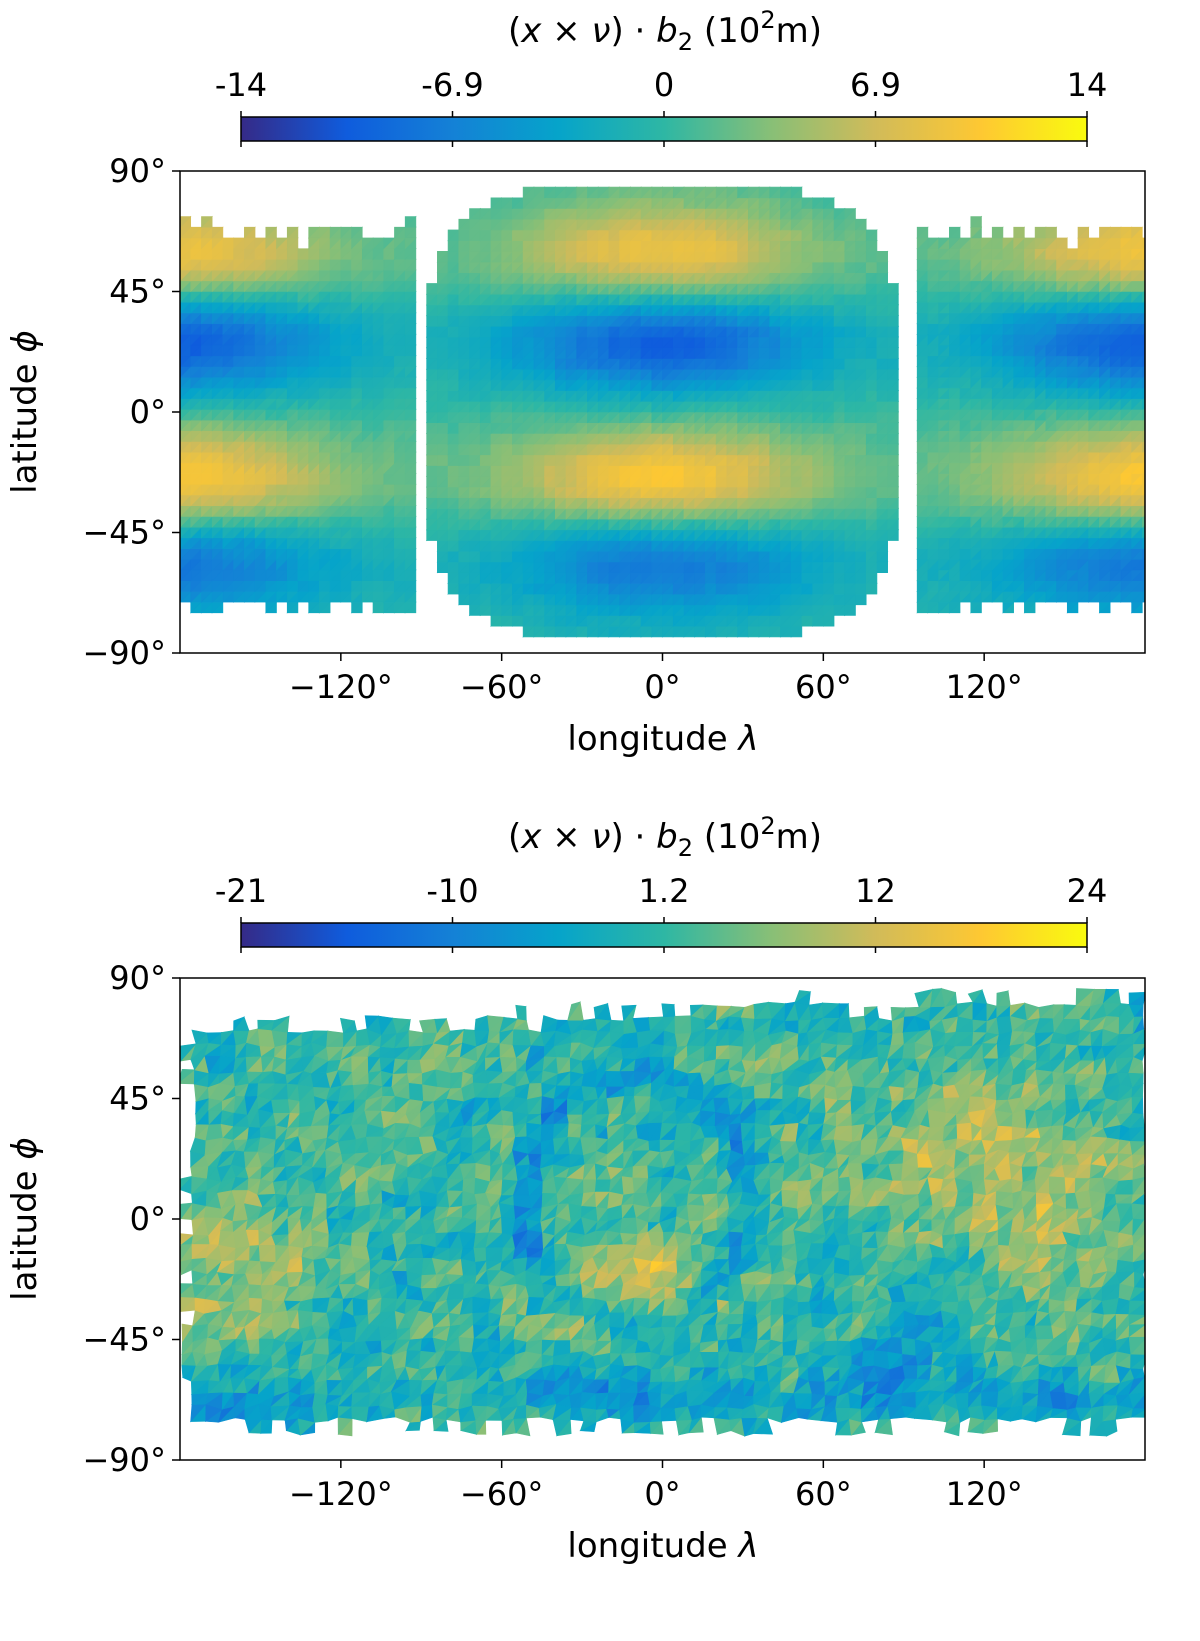 The height and width of the screenshot is (1641, 1200). I want to click on colorbar-tick-label: 14, so click(1087, 85).